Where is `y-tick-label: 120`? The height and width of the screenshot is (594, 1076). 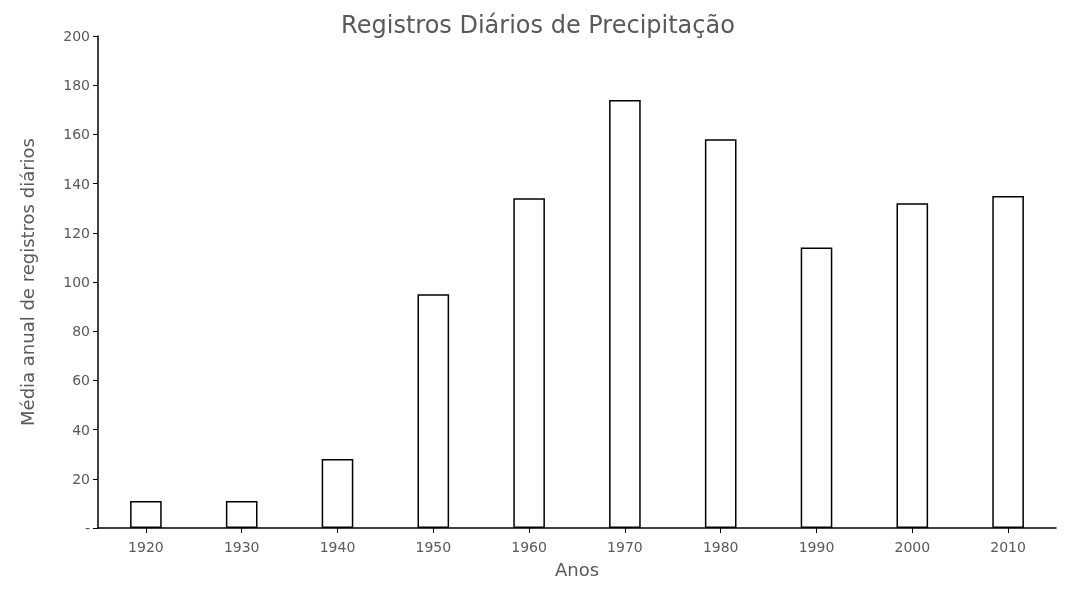 y-tick-label: 120 is located at coordinates (76, 232).